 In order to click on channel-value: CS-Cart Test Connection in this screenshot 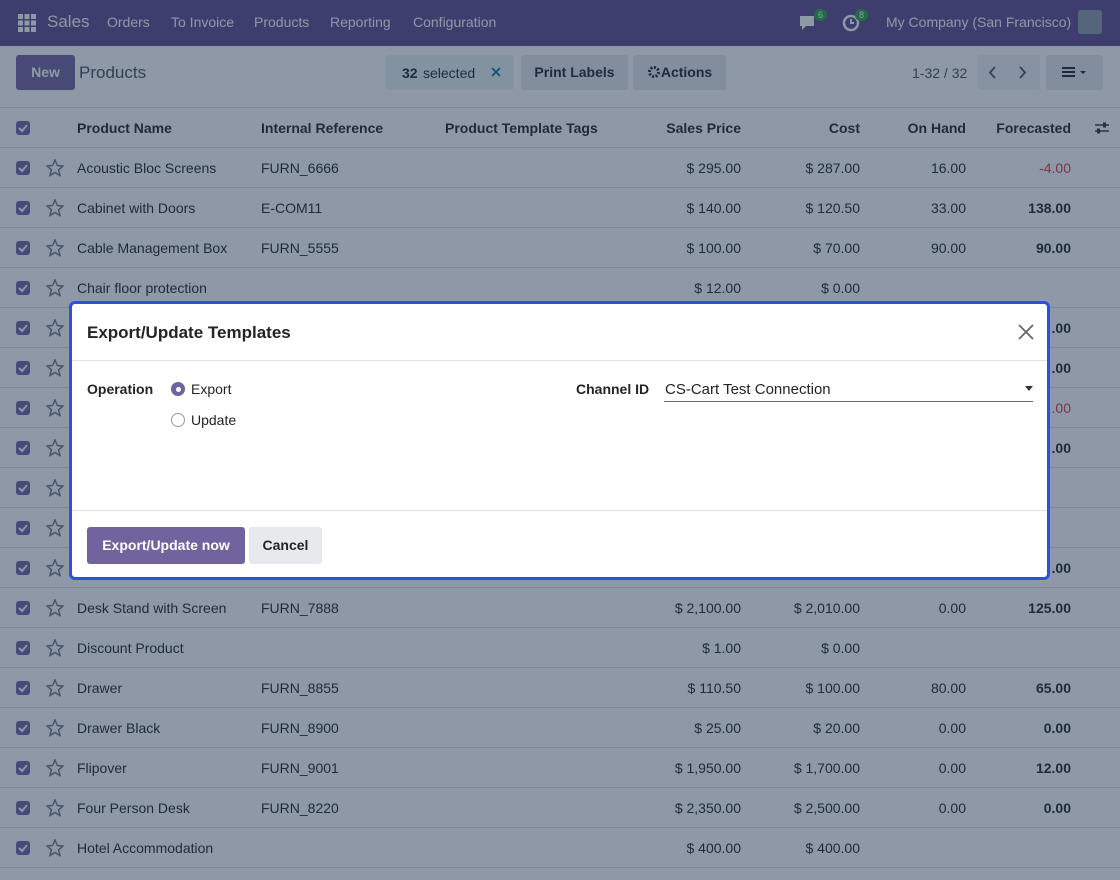, I will do `click(748, 389)`.